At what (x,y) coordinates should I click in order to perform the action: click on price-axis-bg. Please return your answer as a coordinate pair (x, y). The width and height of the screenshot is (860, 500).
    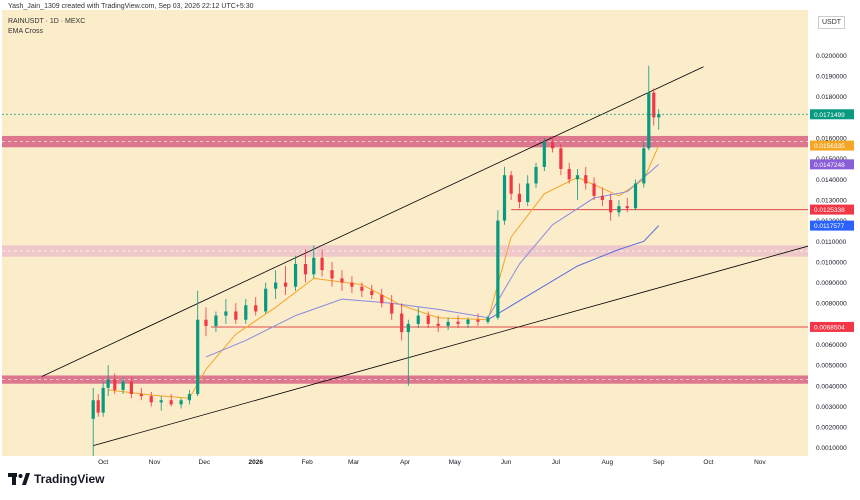
    Looking at the image, I should click on (834, 233).